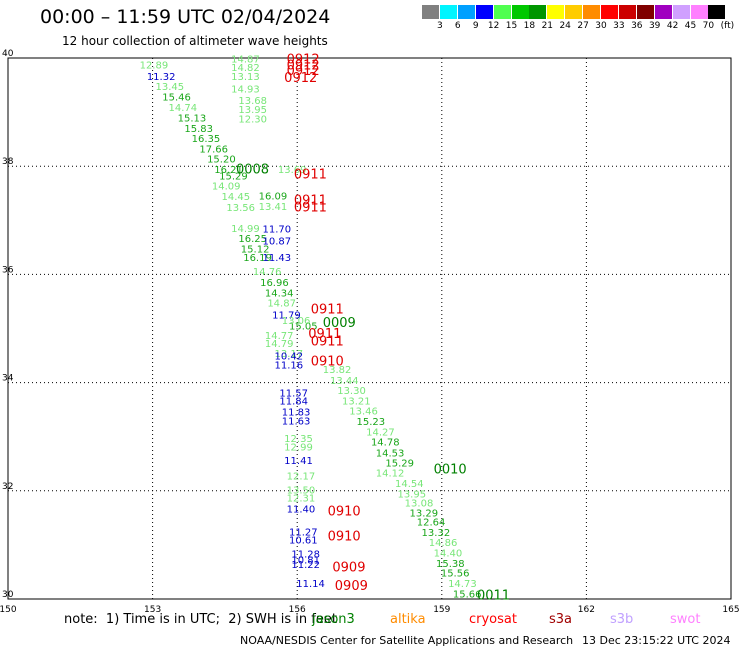  I want to click on lon-tick-label: 153, so click(152, 610).